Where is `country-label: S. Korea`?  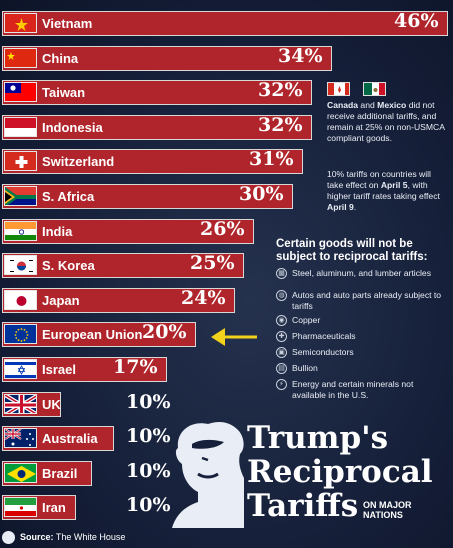
country-label: S. Korea is located at coordinates (68, 265).